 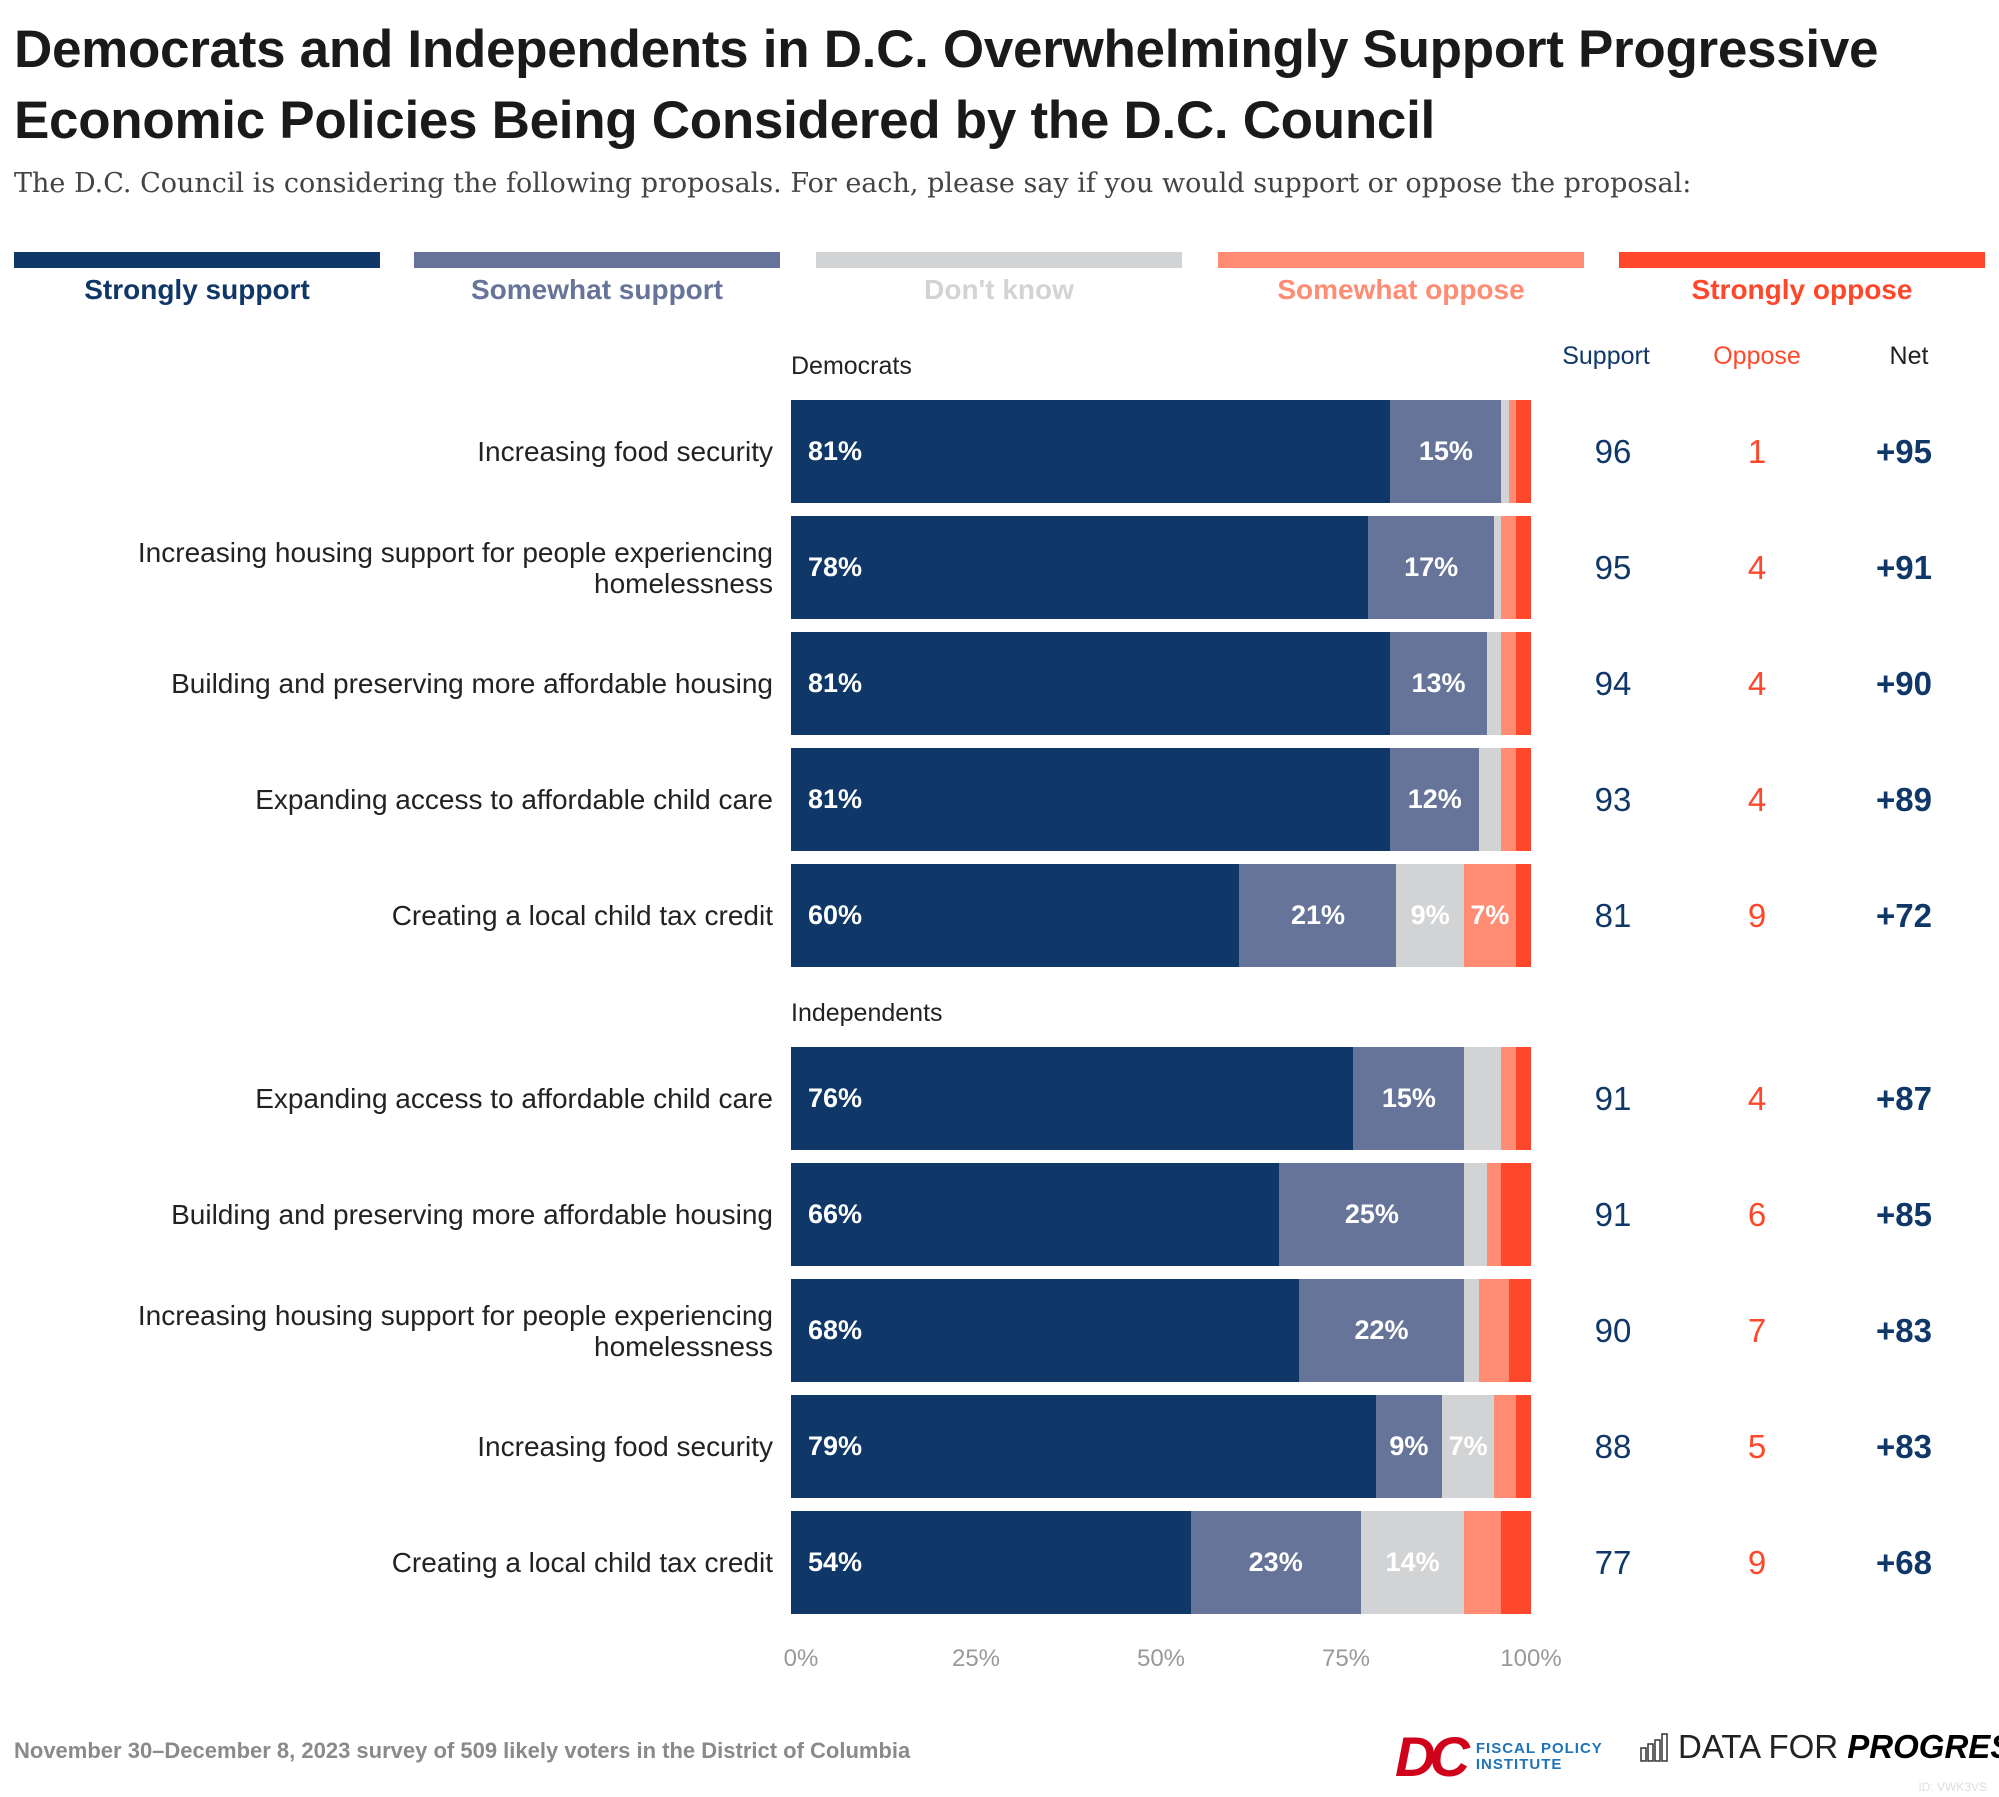 I want to click on oppose-value: 9, so click(x=1757, y=1562).